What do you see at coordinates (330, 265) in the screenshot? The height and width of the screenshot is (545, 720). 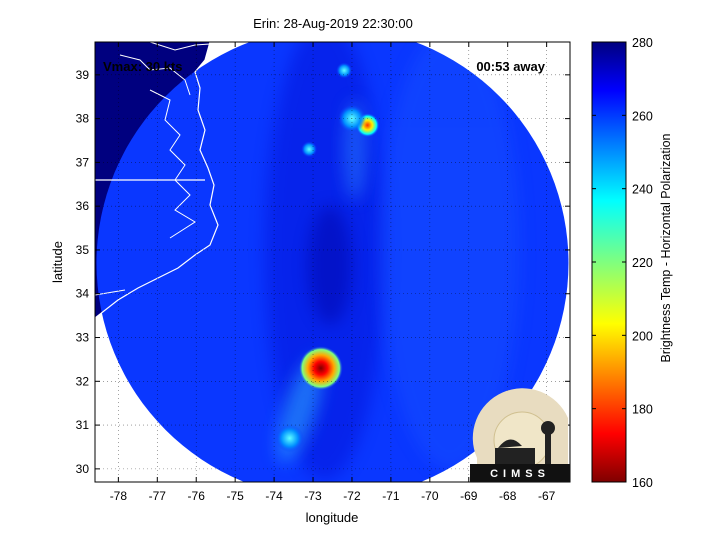 I see `cold-band-center` at bounding box center [330, 265].